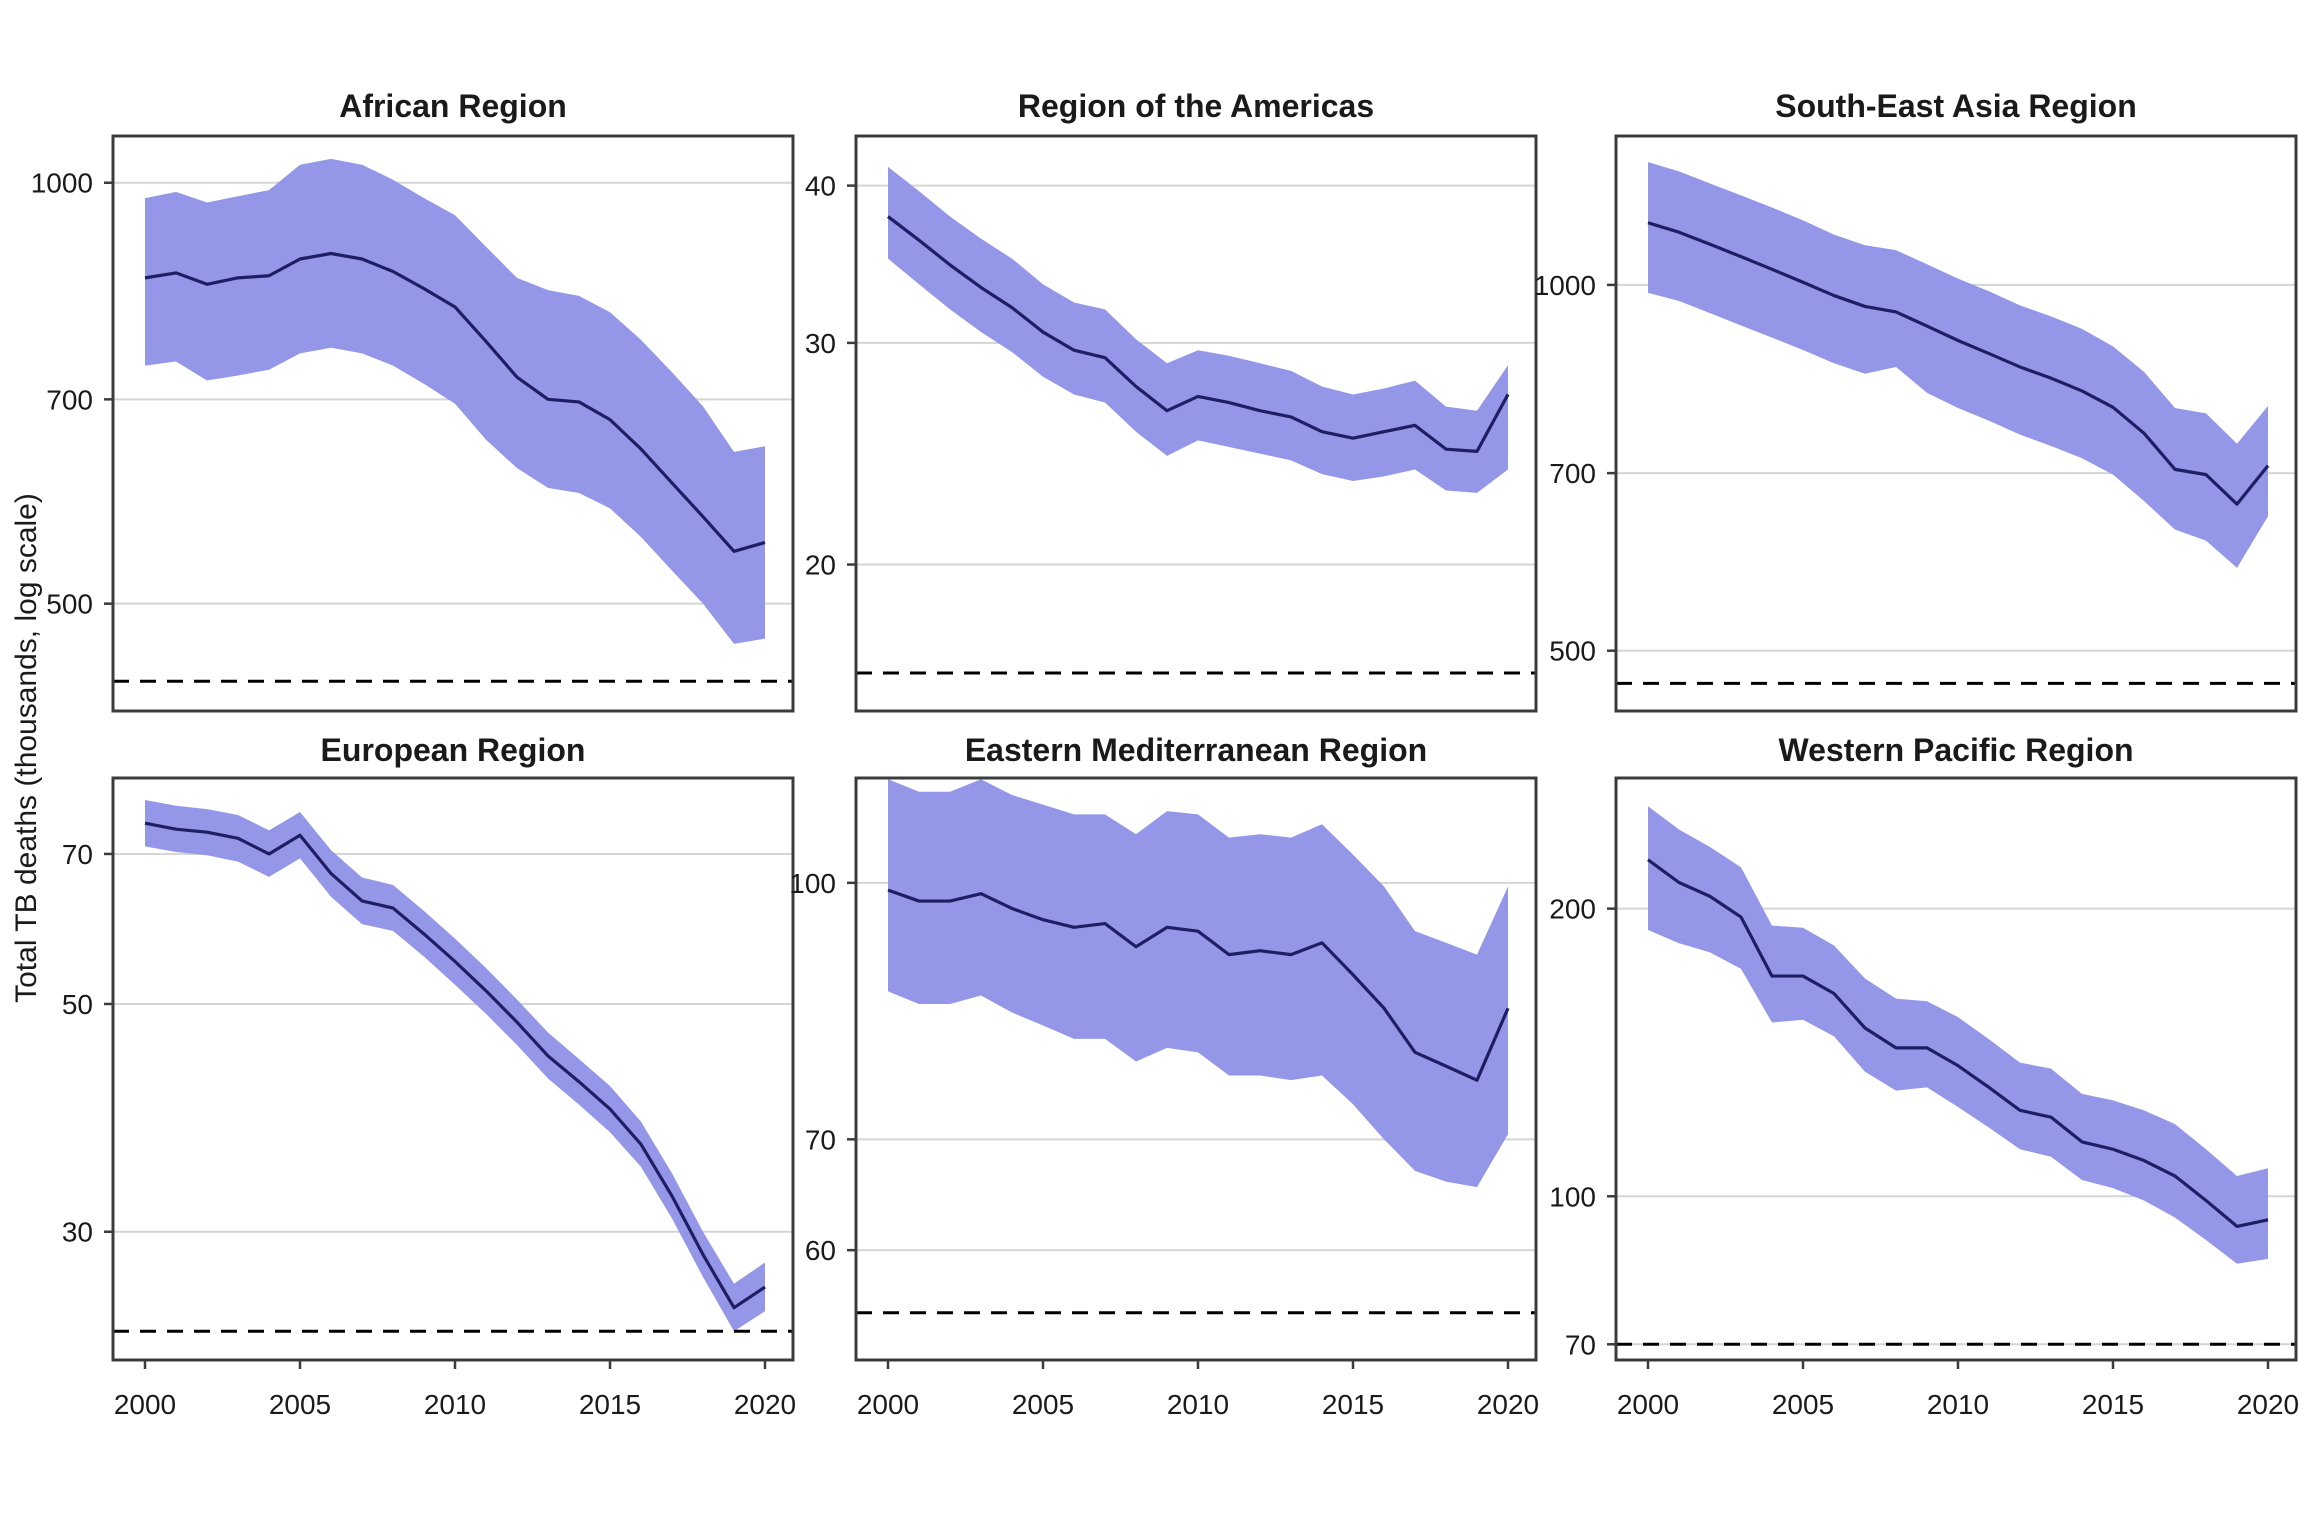 This screenshot has height=1536, width=2304. Describe the element at coordinates (1196, 106) in the screenshot. I see `panel-title-region-of-the-americas: Region of the Americas` at that location.